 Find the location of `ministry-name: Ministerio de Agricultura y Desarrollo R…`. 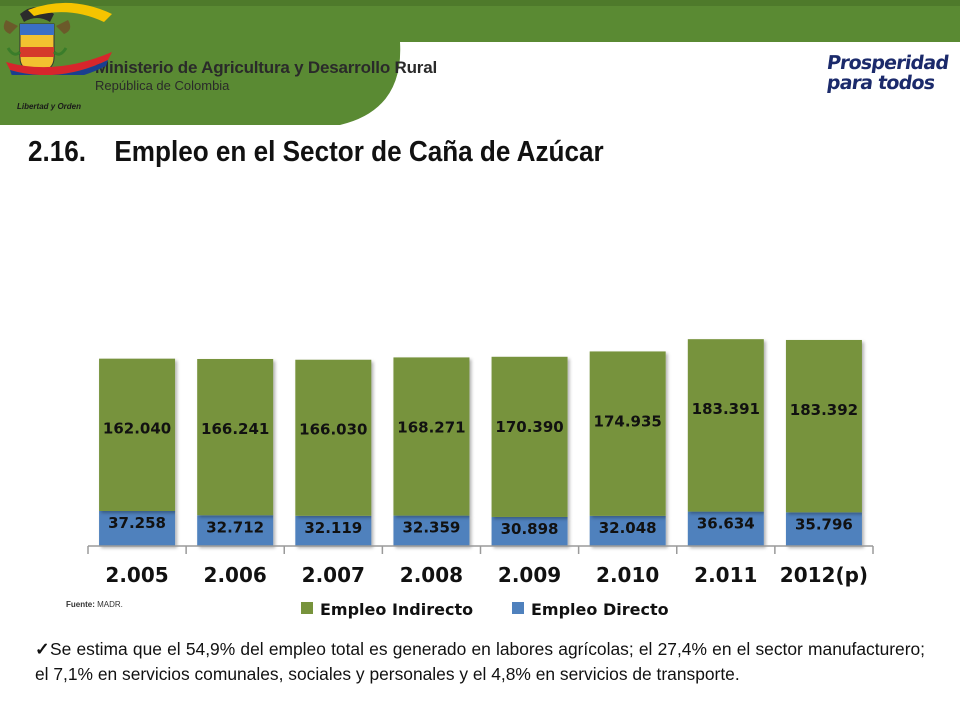

ministry-name: Ministerio de Agricultura y Desarrollo R… is located at coordinates (266, 67).